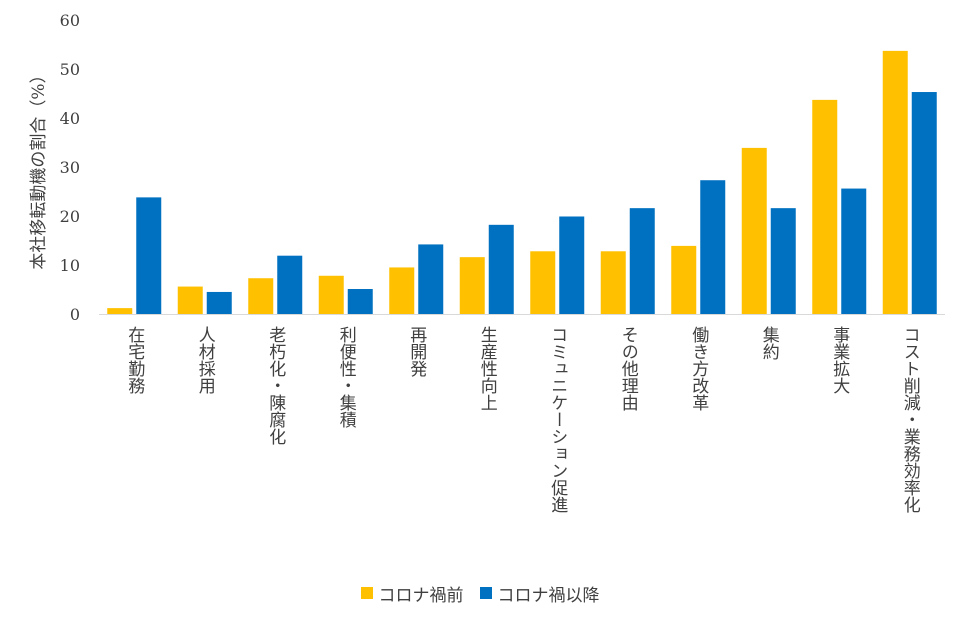 This screenshot has height=621, width=960. What do you see at coordinates (557, 419) in the screenshot?
I see `category-label: コミュニケーション促進` at bounding box center [557, 419].